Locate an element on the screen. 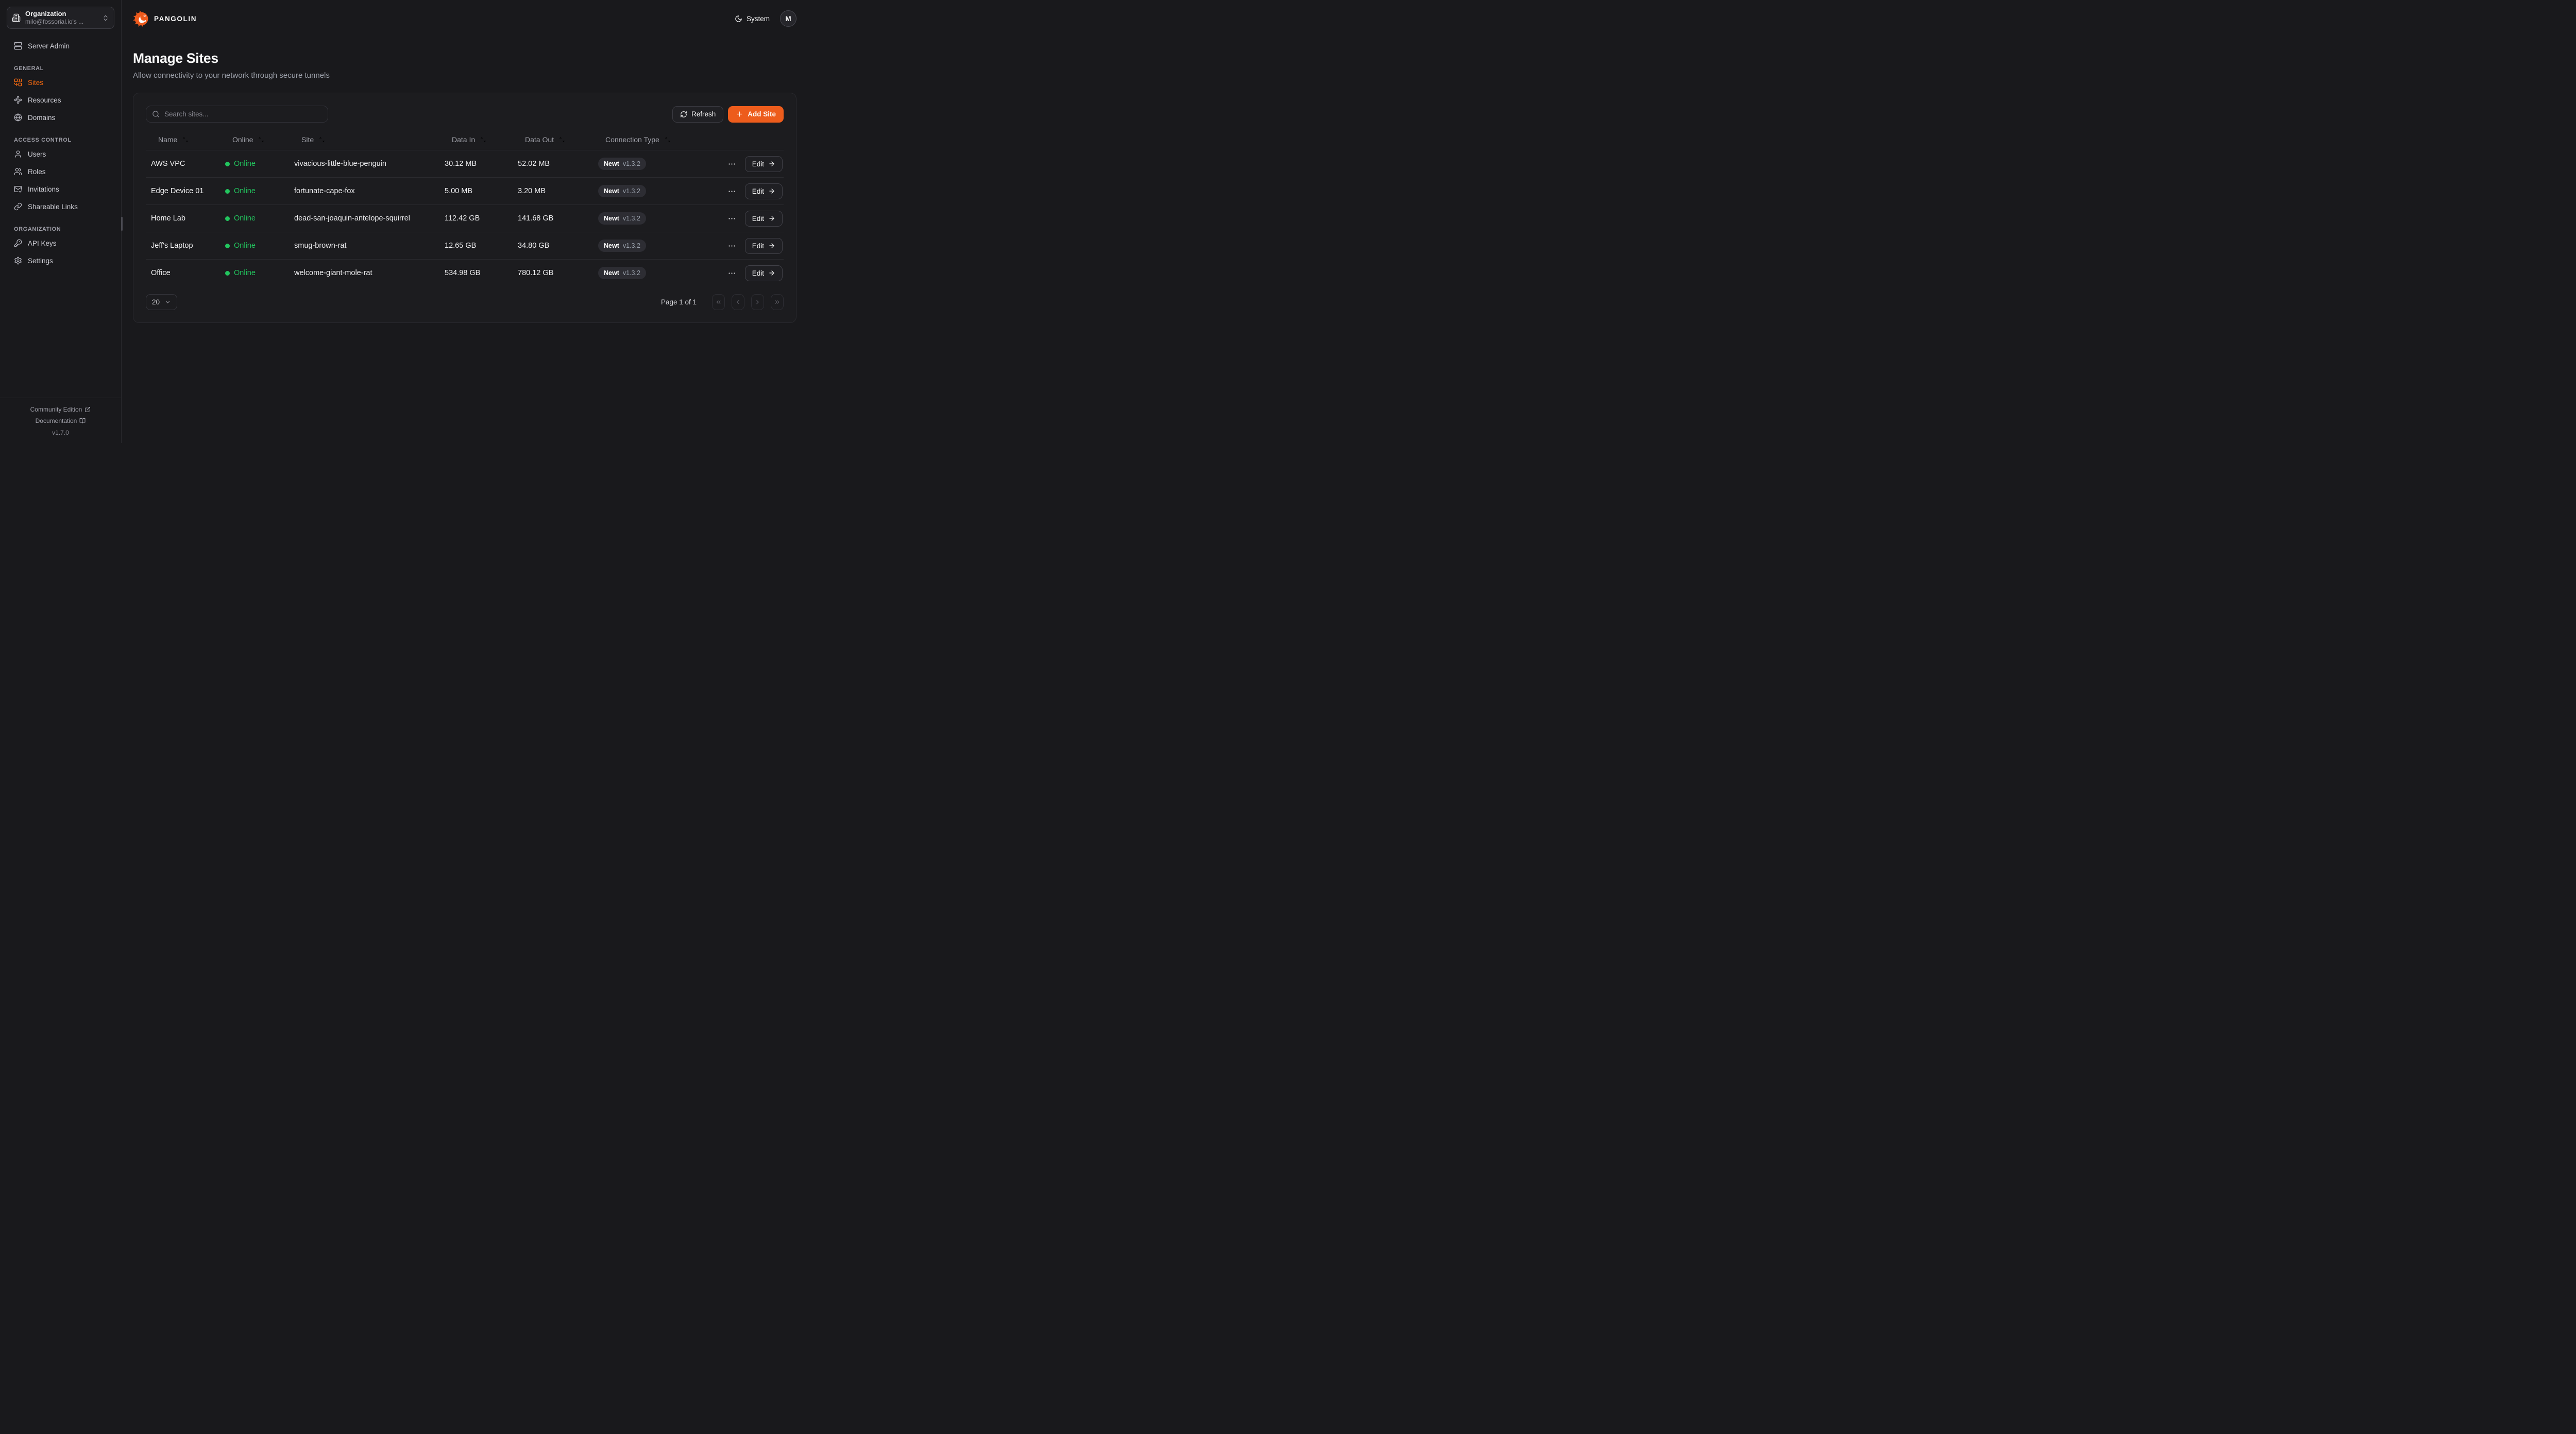 Image resolution: width=2576 pixels, height=1434 pixels. sidebar-item-label: Roles is located at coordinates (37, 171).